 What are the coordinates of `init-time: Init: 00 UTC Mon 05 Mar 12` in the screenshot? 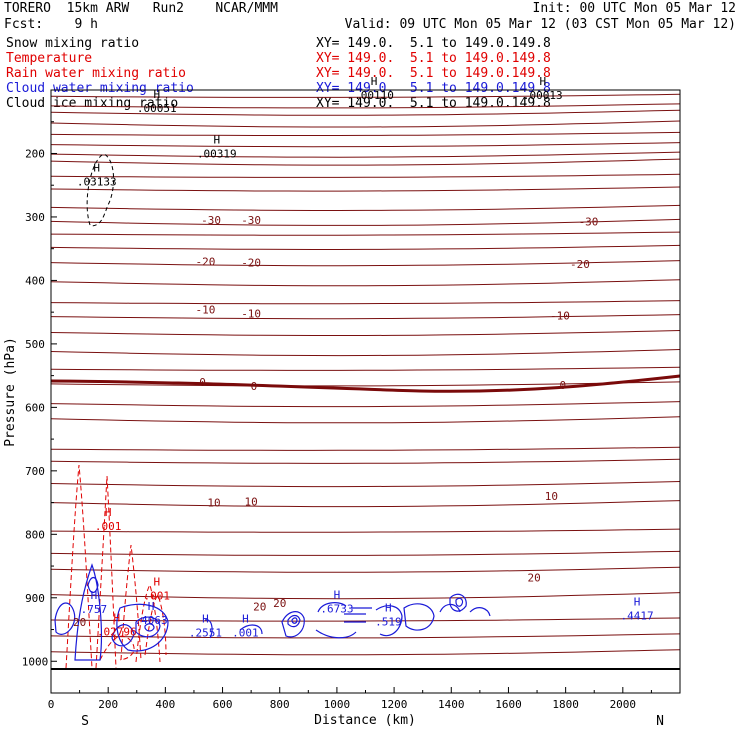 It's located at (634, 8).